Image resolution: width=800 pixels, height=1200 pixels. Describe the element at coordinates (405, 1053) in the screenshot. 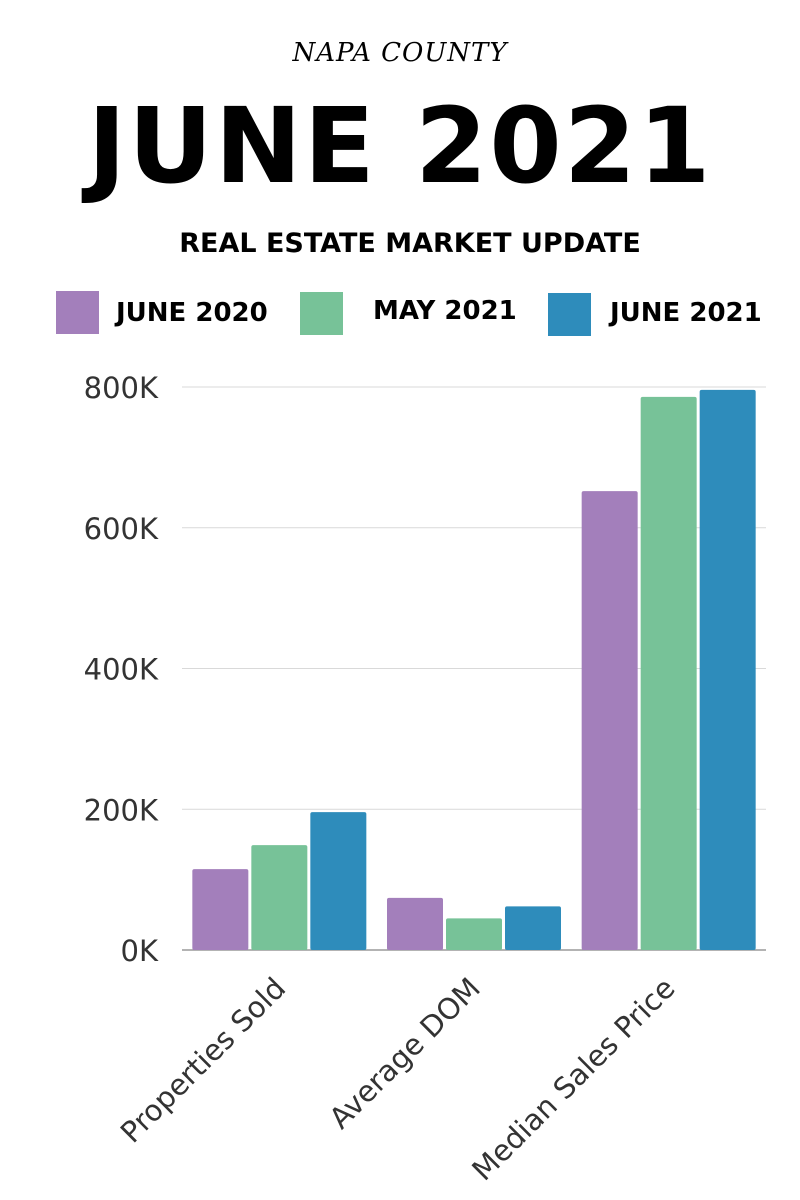

I see `x-tick-label: Average DOM` at that location.